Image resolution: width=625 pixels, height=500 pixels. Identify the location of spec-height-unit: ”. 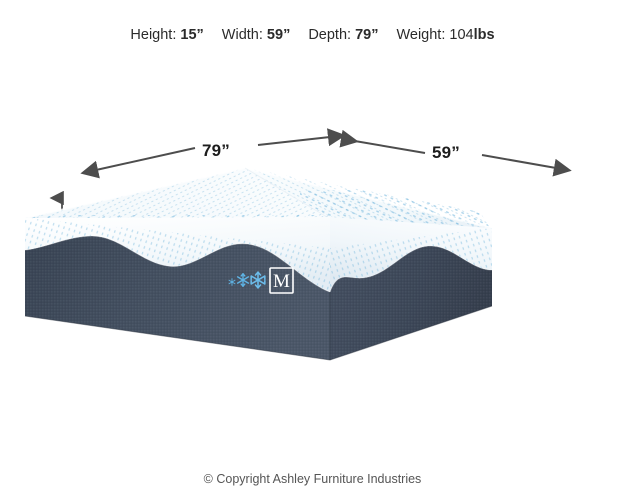
(200, 35).